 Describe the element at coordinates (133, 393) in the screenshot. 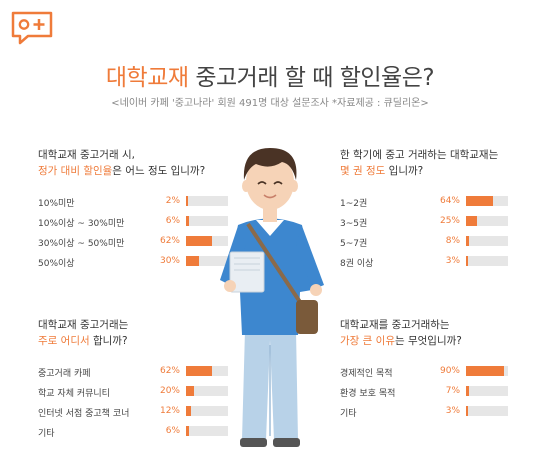

I see `answer-row: 학교 자체 커뮤니티 20%` at that location.